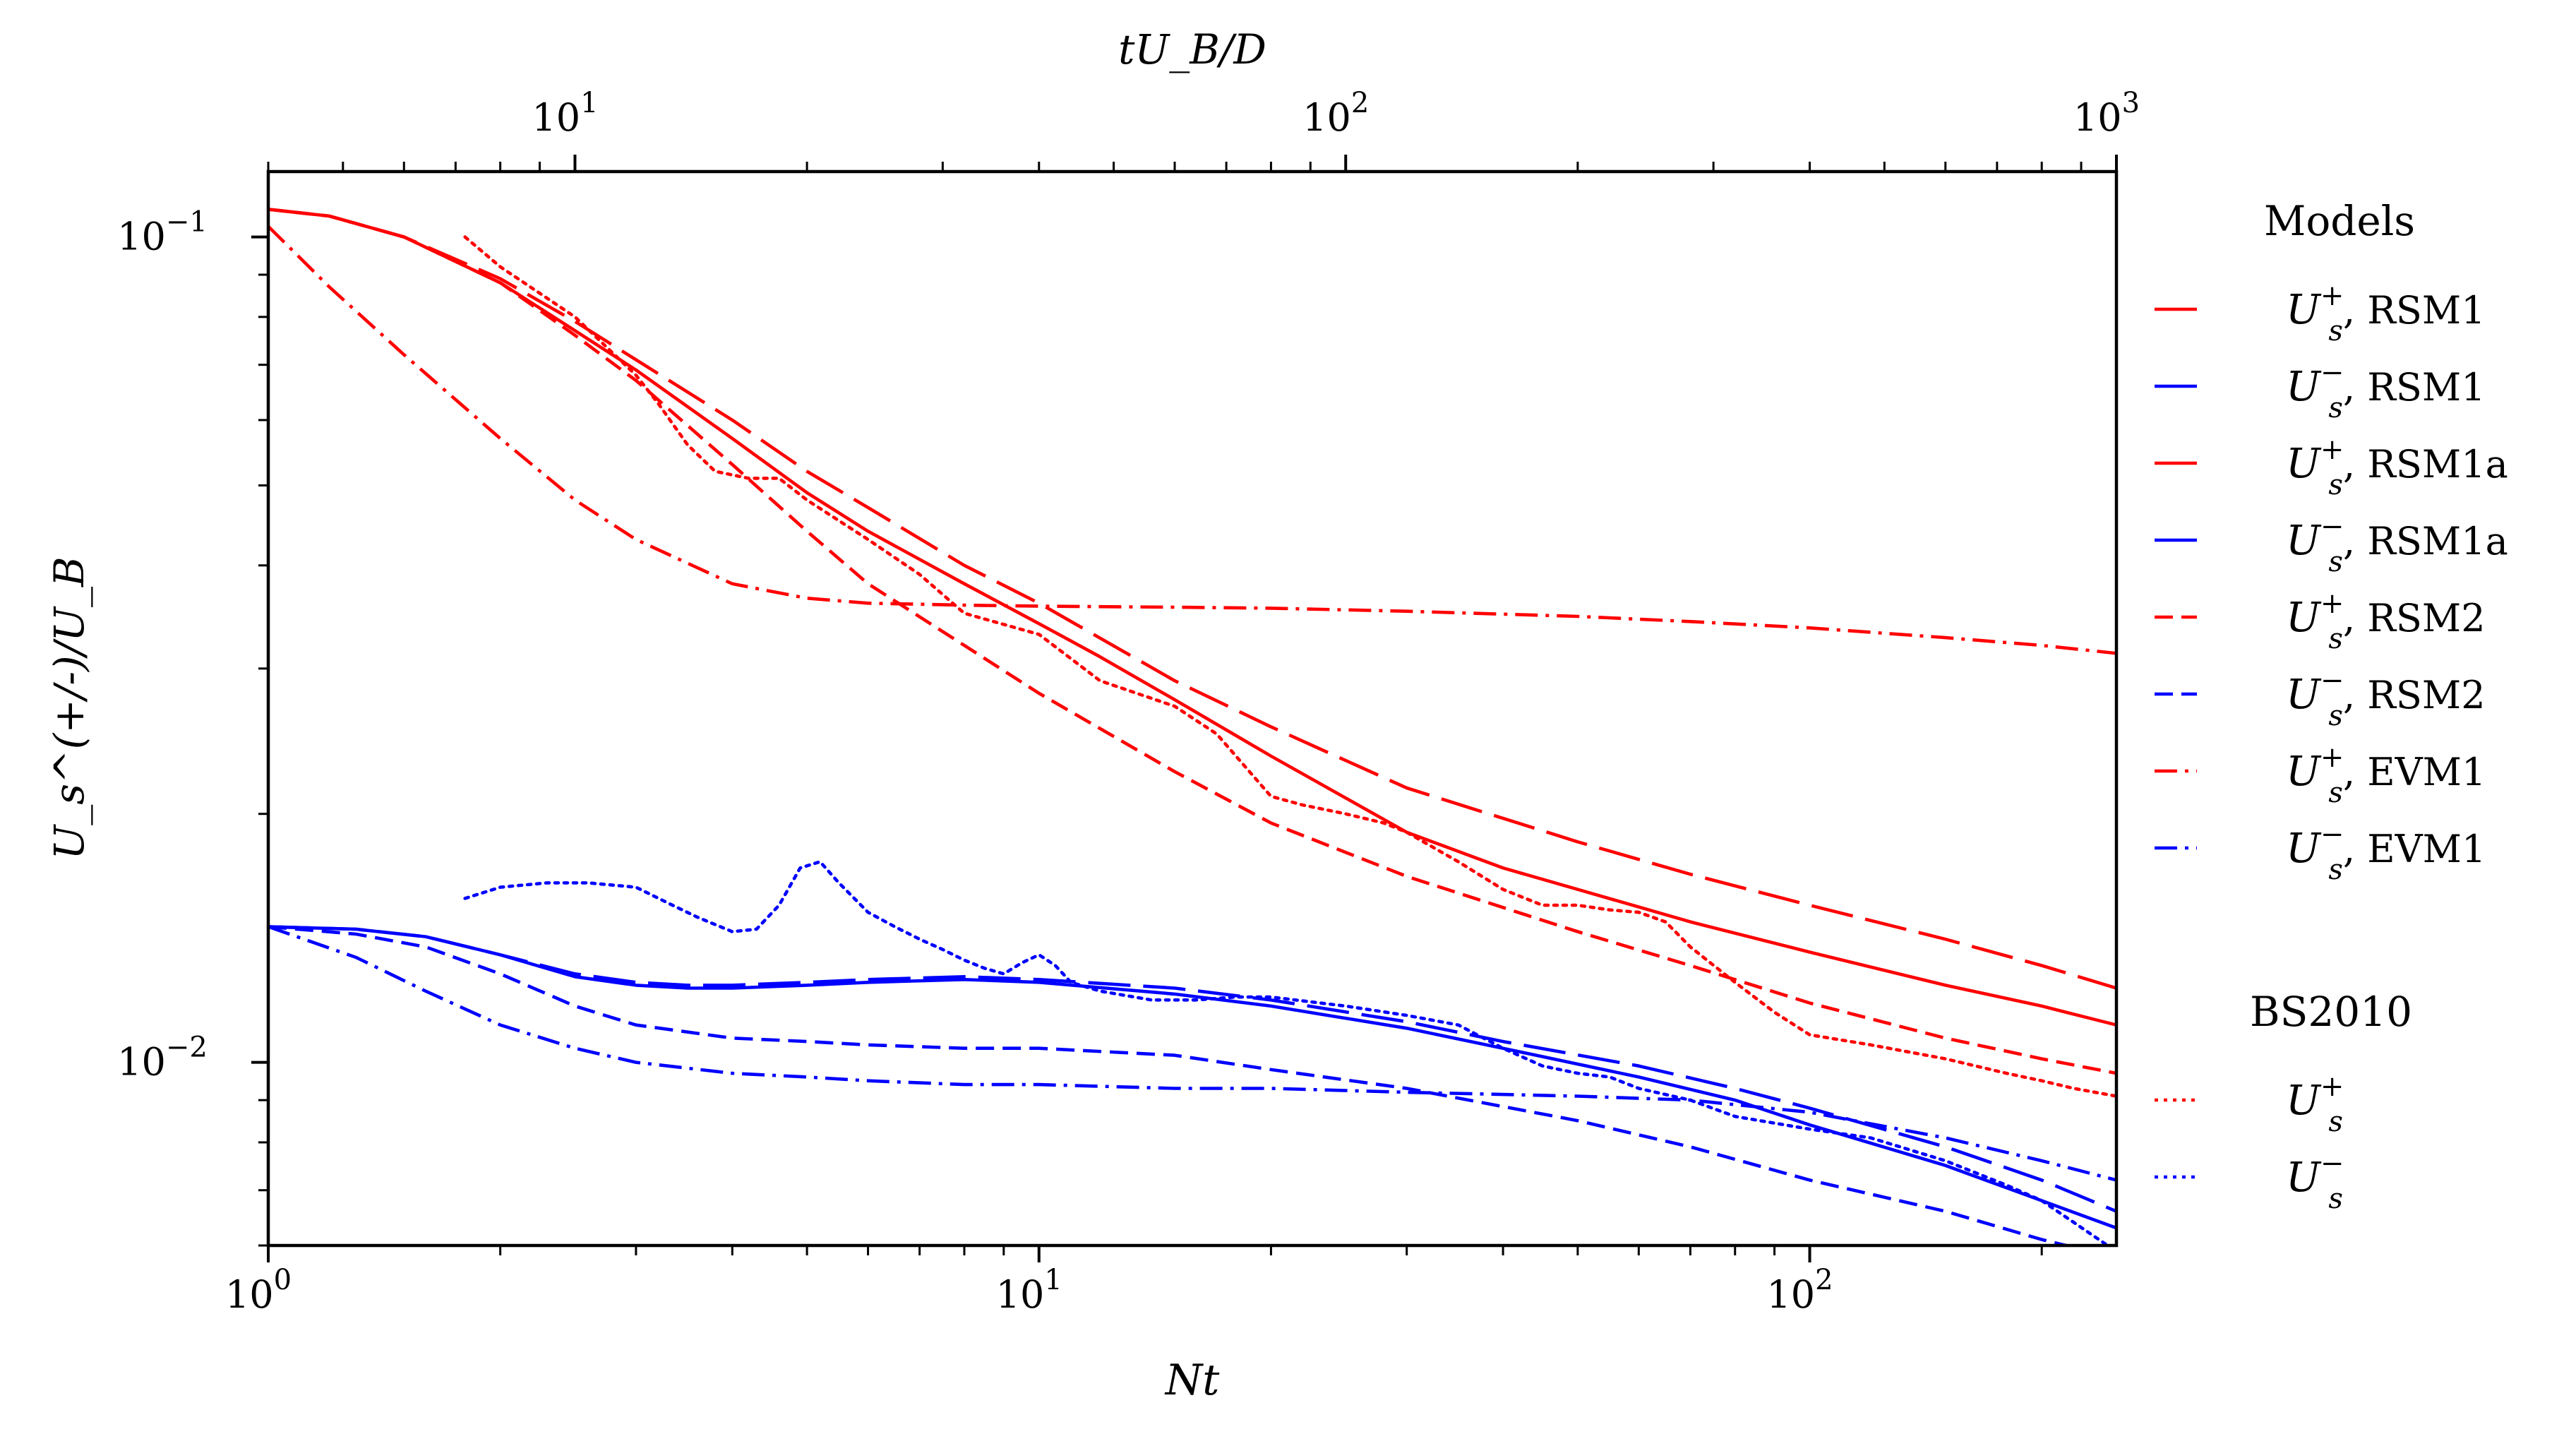 The width and height of the screenshot is (2576, 1434). Describe the element at coordinates (2386, 313) in the screenshot. I see `legend-label-u-s-rsm1: U+ s, RSM1` at that location.